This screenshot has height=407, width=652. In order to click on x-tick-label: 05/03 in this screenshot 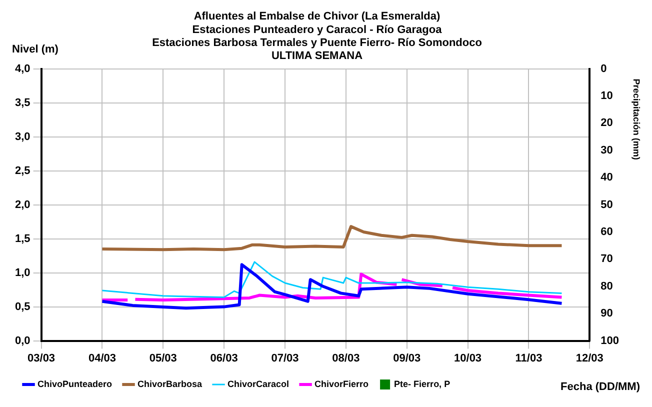, I will do `click(163, 358)`.